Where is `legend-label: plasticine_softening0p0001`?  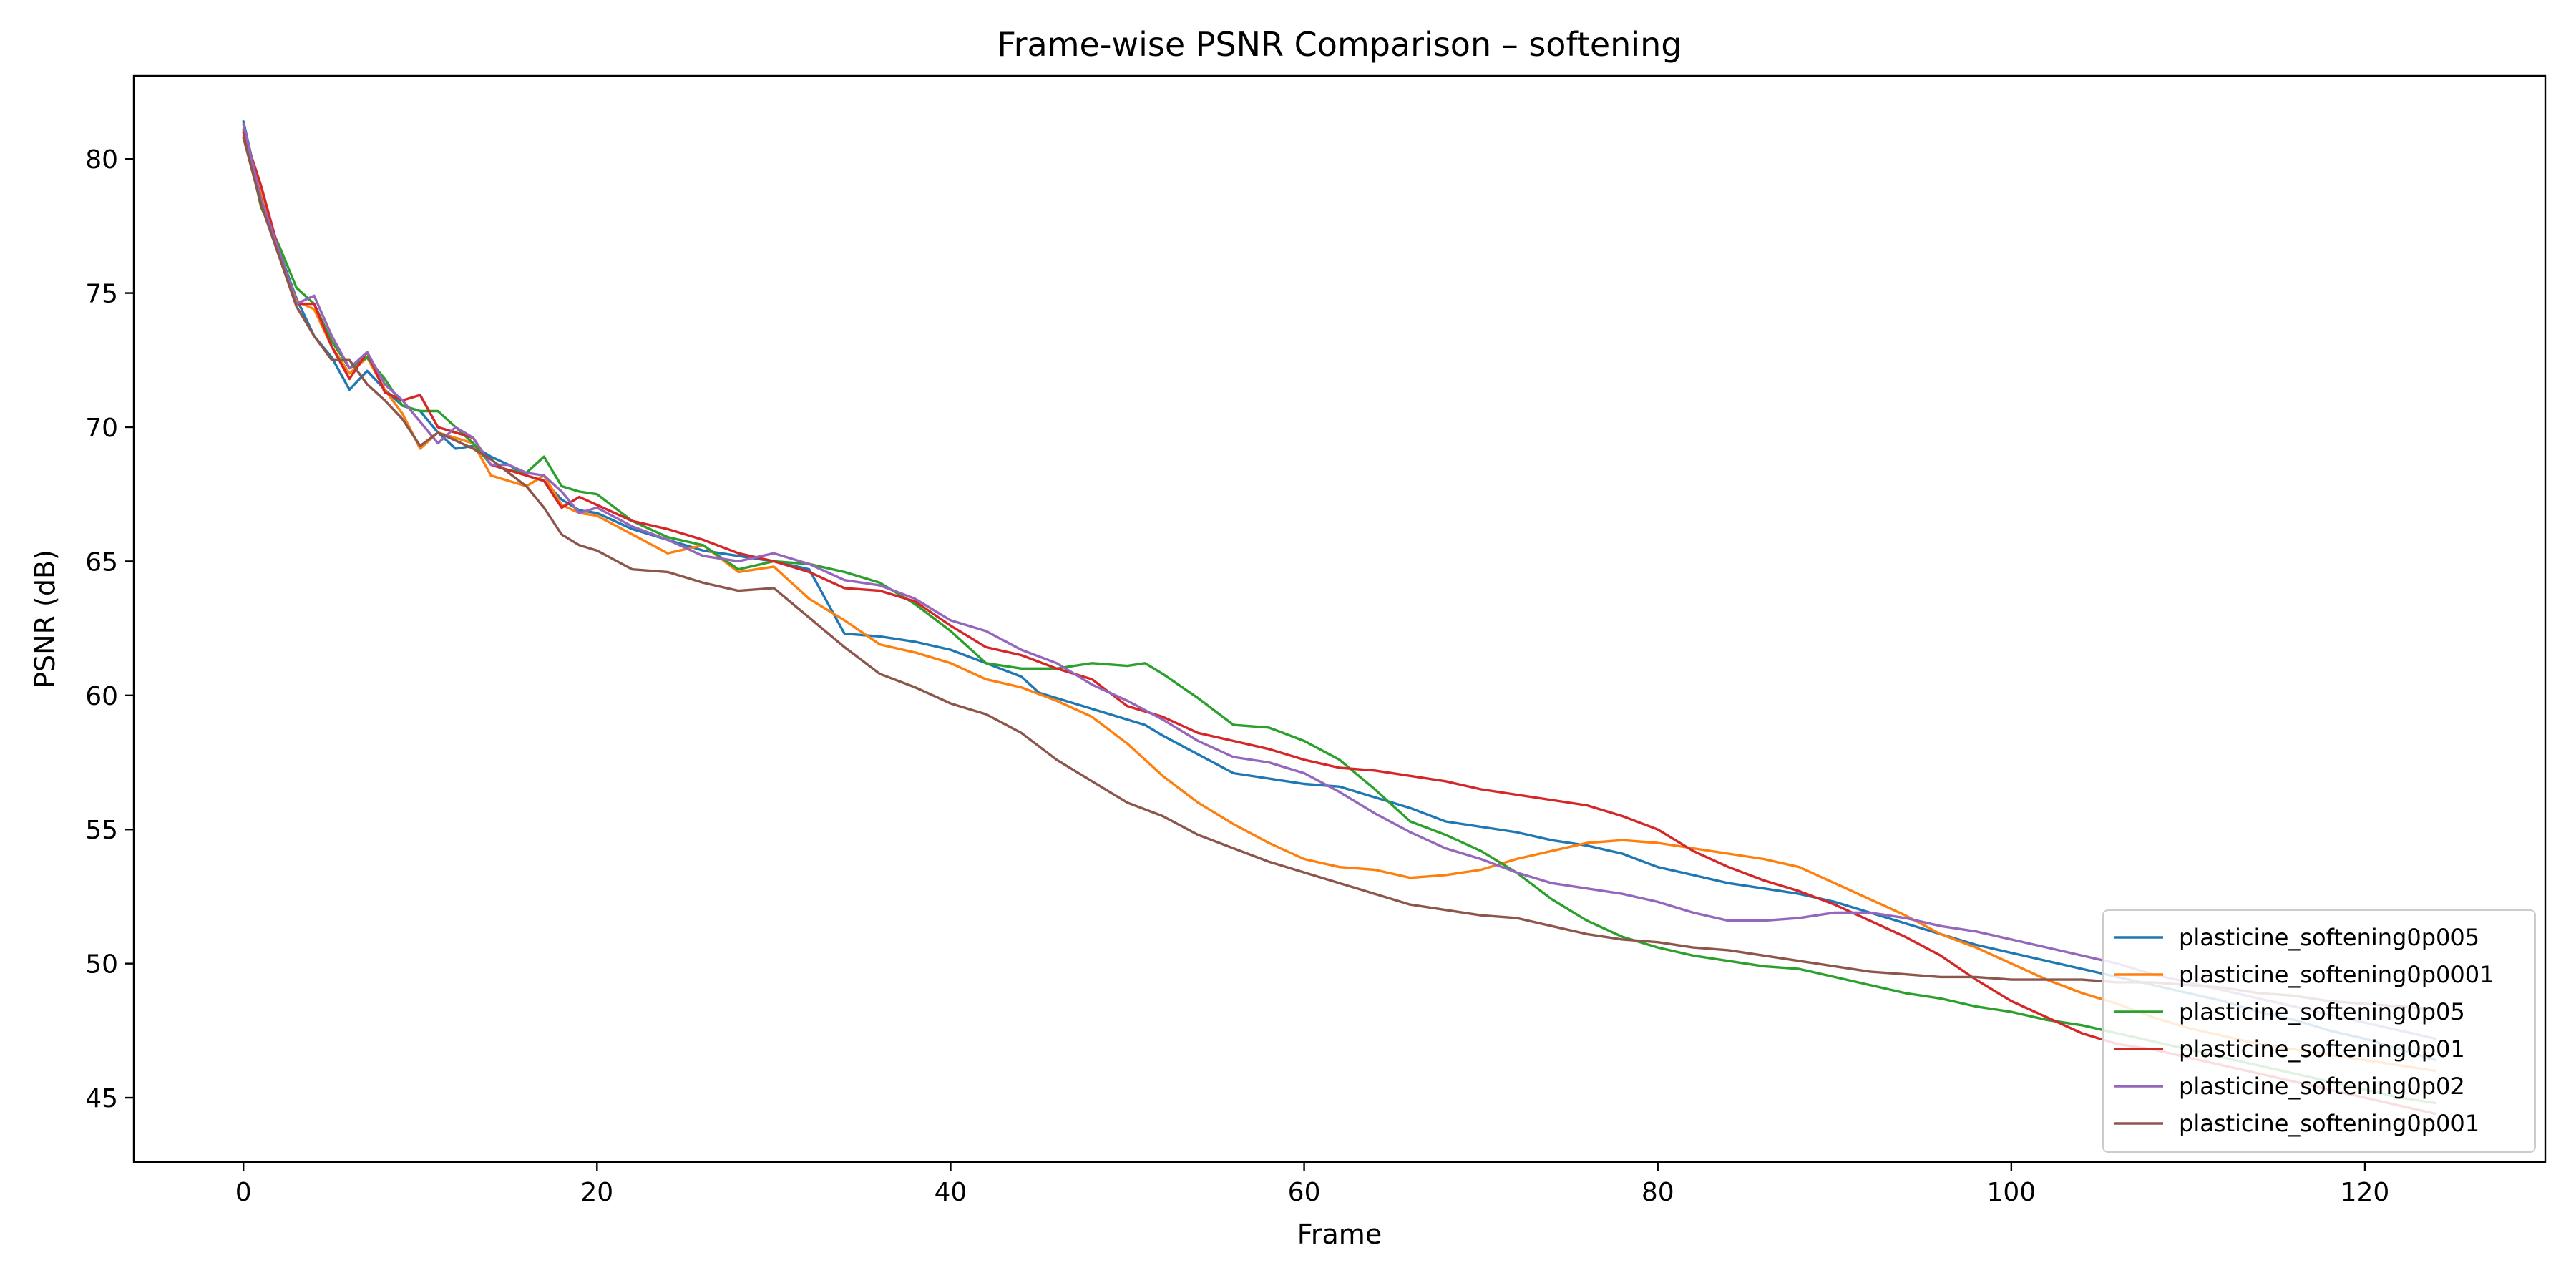
legend-label: plasticine_softening0p0001 is located at coordinates (2336, 974).